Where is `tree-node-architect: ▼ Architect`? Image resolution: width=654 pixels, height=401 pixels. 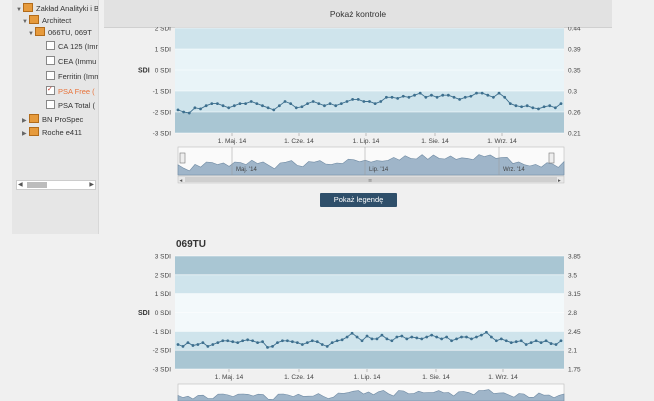 tree-node-architect: ▼ Architect is located at coordinates (46, 21).